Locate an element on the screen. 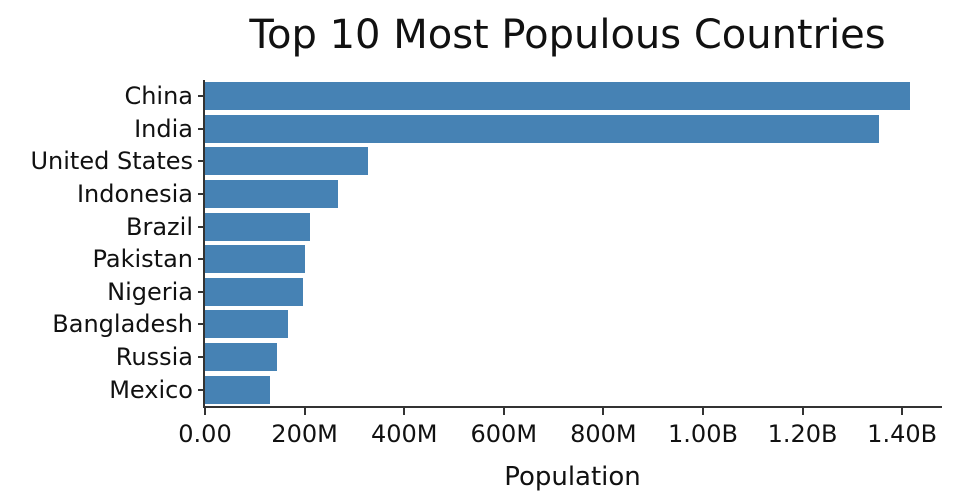  x-tick-label: 200M is located at coordinates (304, 434).